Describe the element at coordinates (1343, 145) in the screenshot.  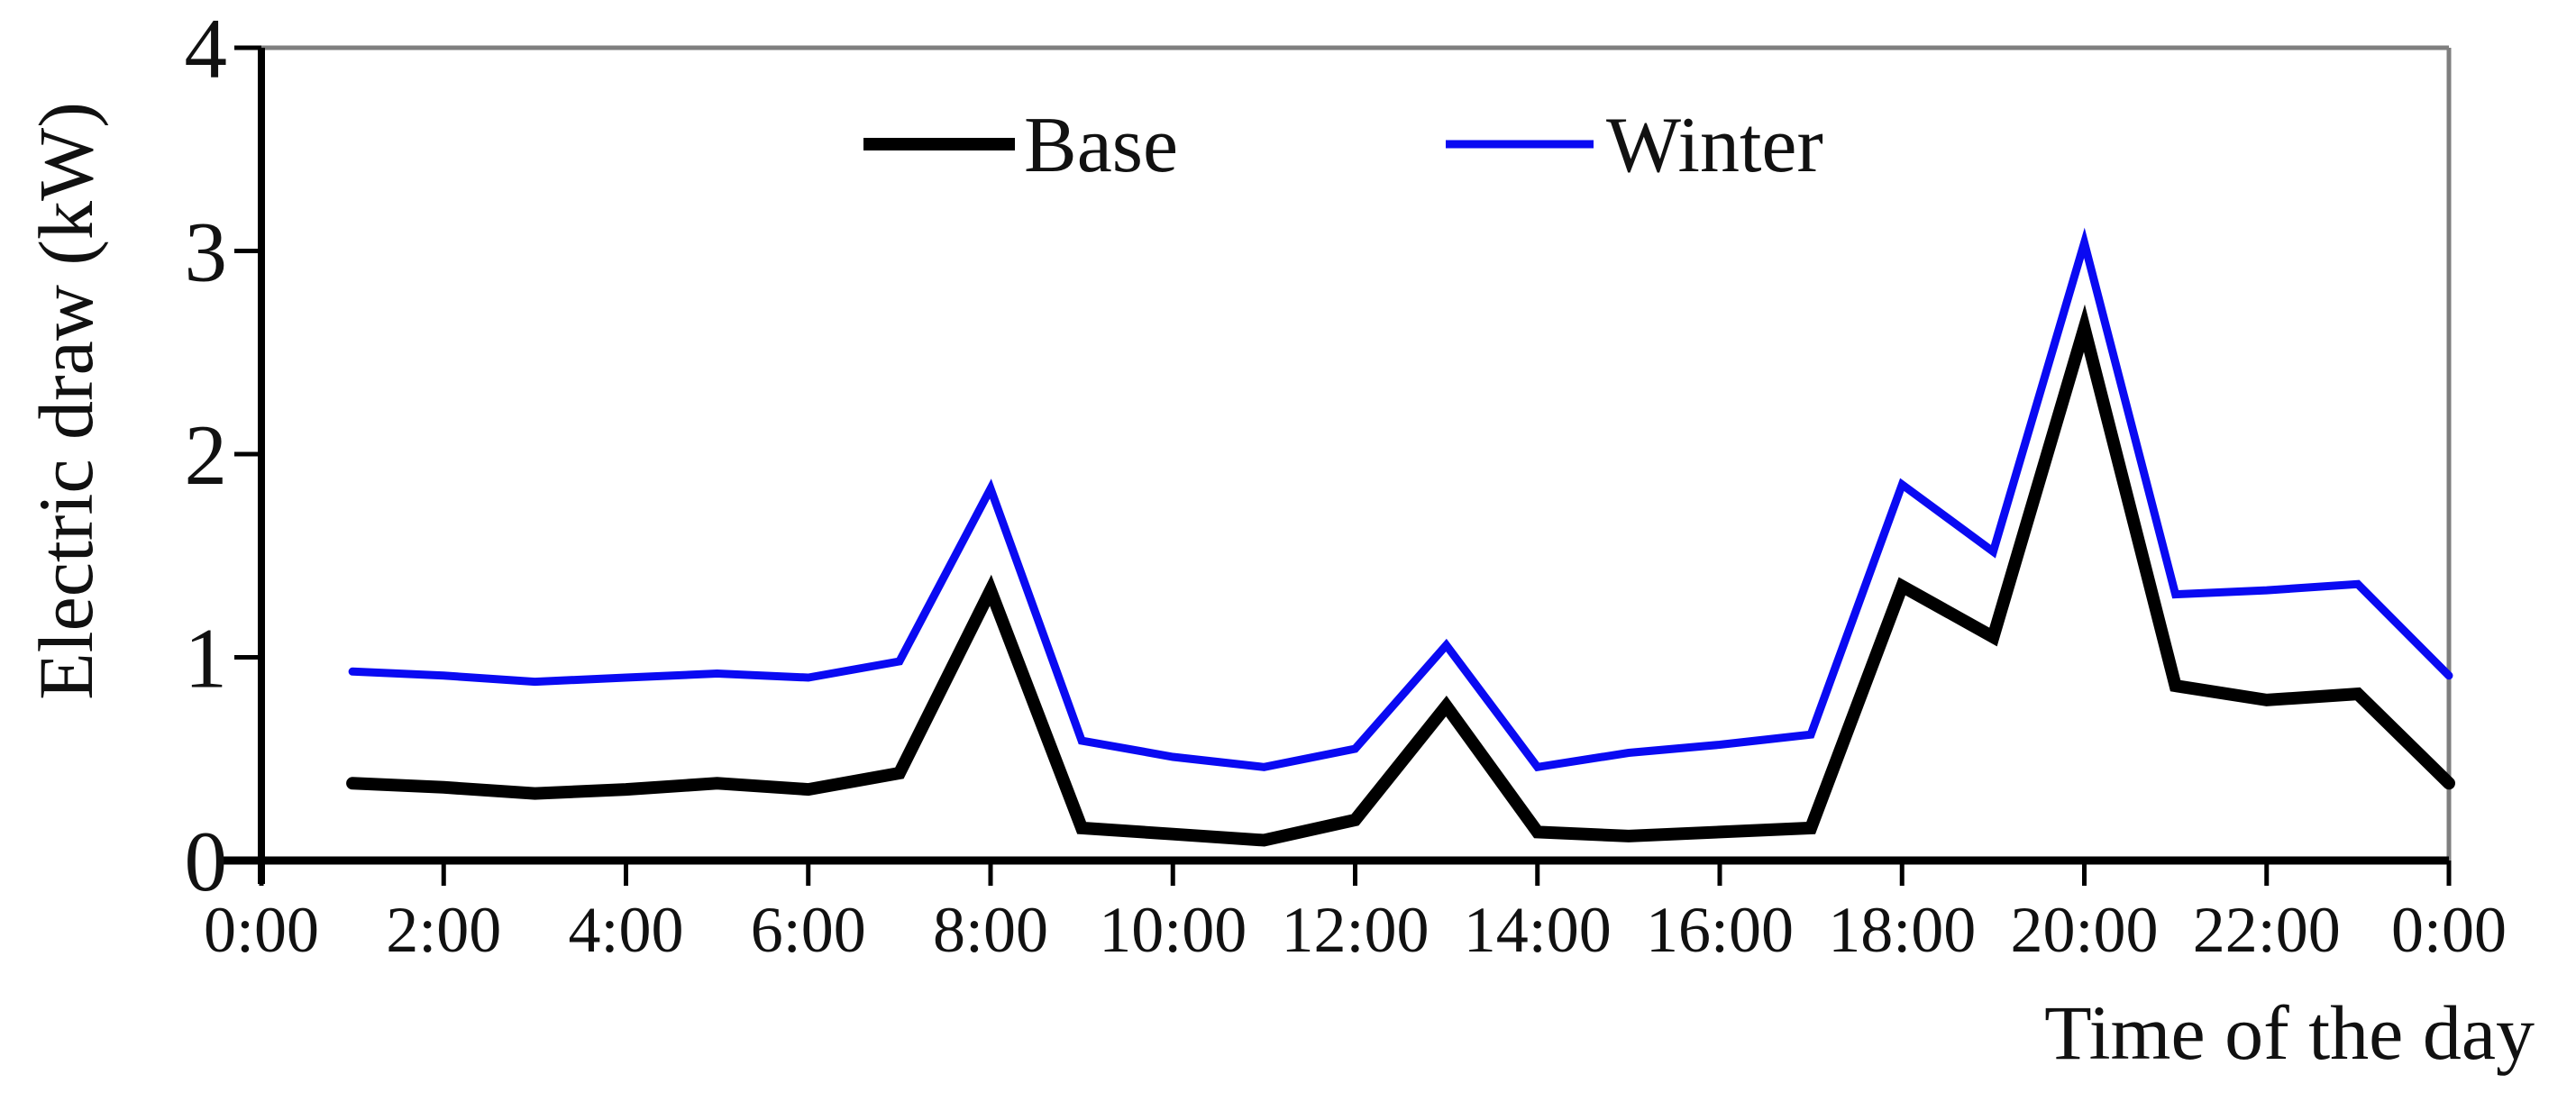
I see `legend: Base Winter` at that location.